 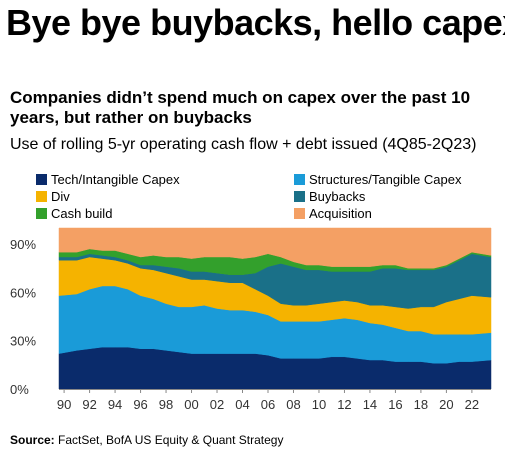 What do you see at coordinates (23, 292) in the screenshot?
I see `y-tick-label: 60%` at bounding box center [23, 292].